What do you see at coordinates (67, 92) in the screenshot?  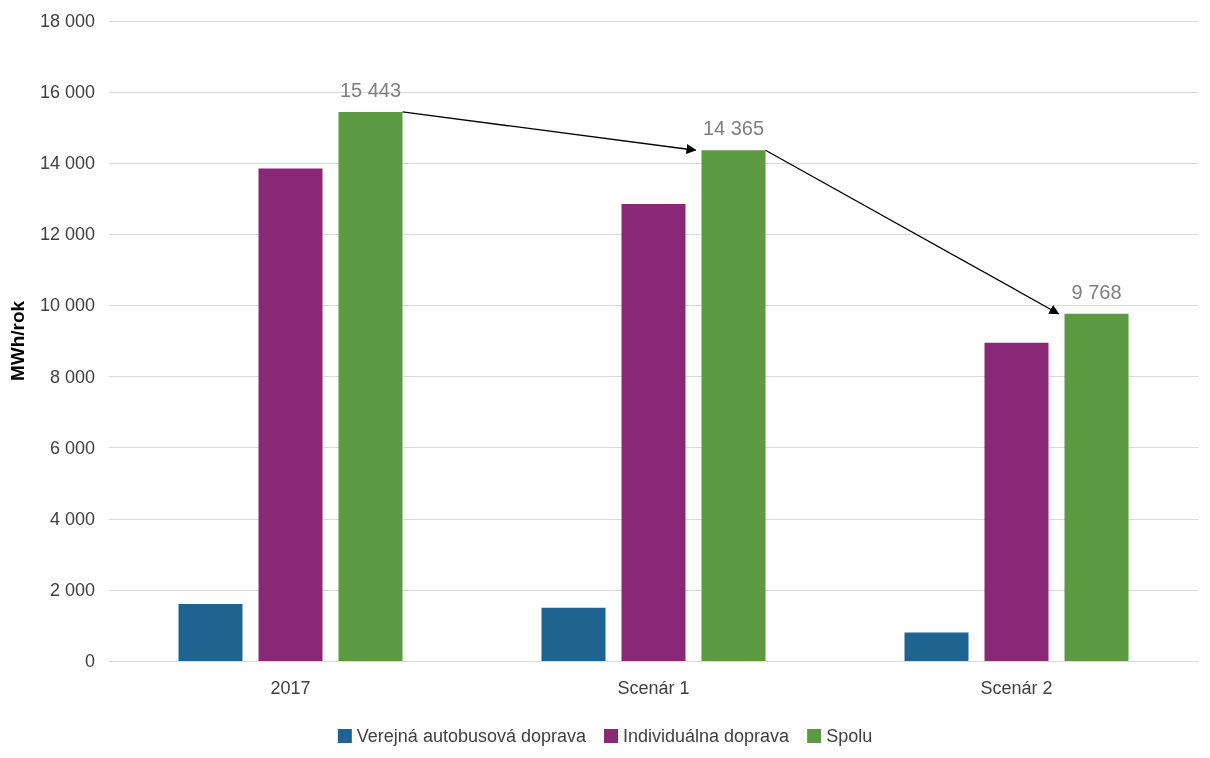 I see `y-tick-label: 16 000` at bounding box center [67, 92].